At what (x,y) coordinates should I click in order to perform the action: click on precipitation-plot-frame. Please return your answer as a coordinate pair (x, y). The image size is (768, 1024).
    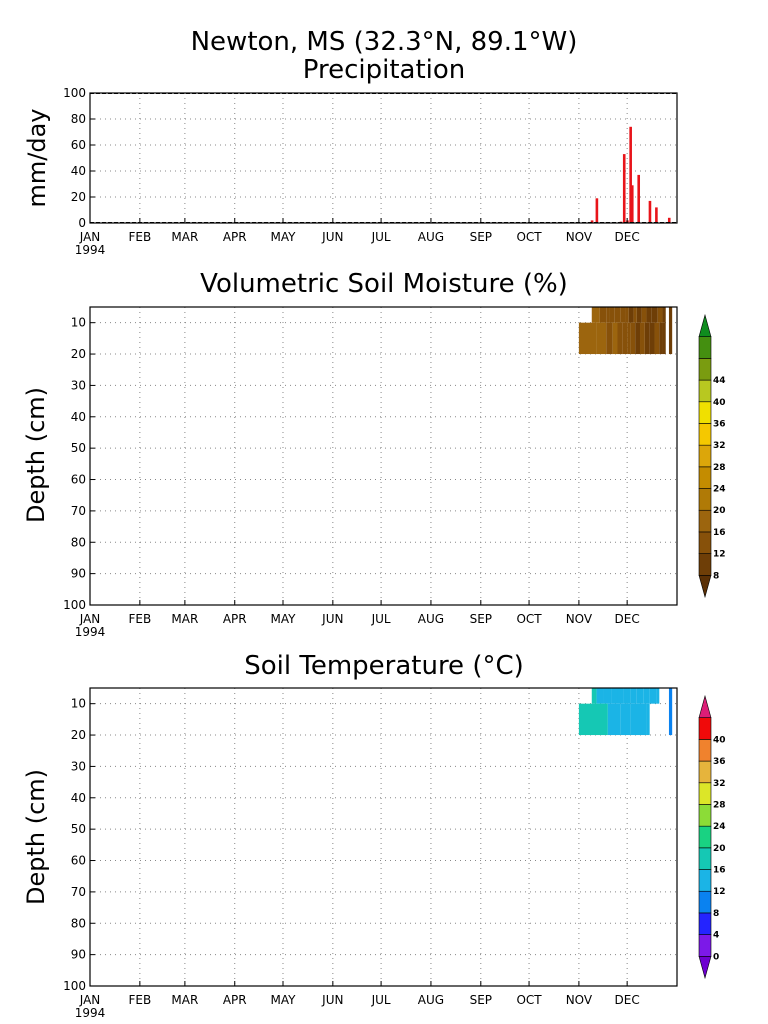
    Looking at the image, I should click on (383, 158).